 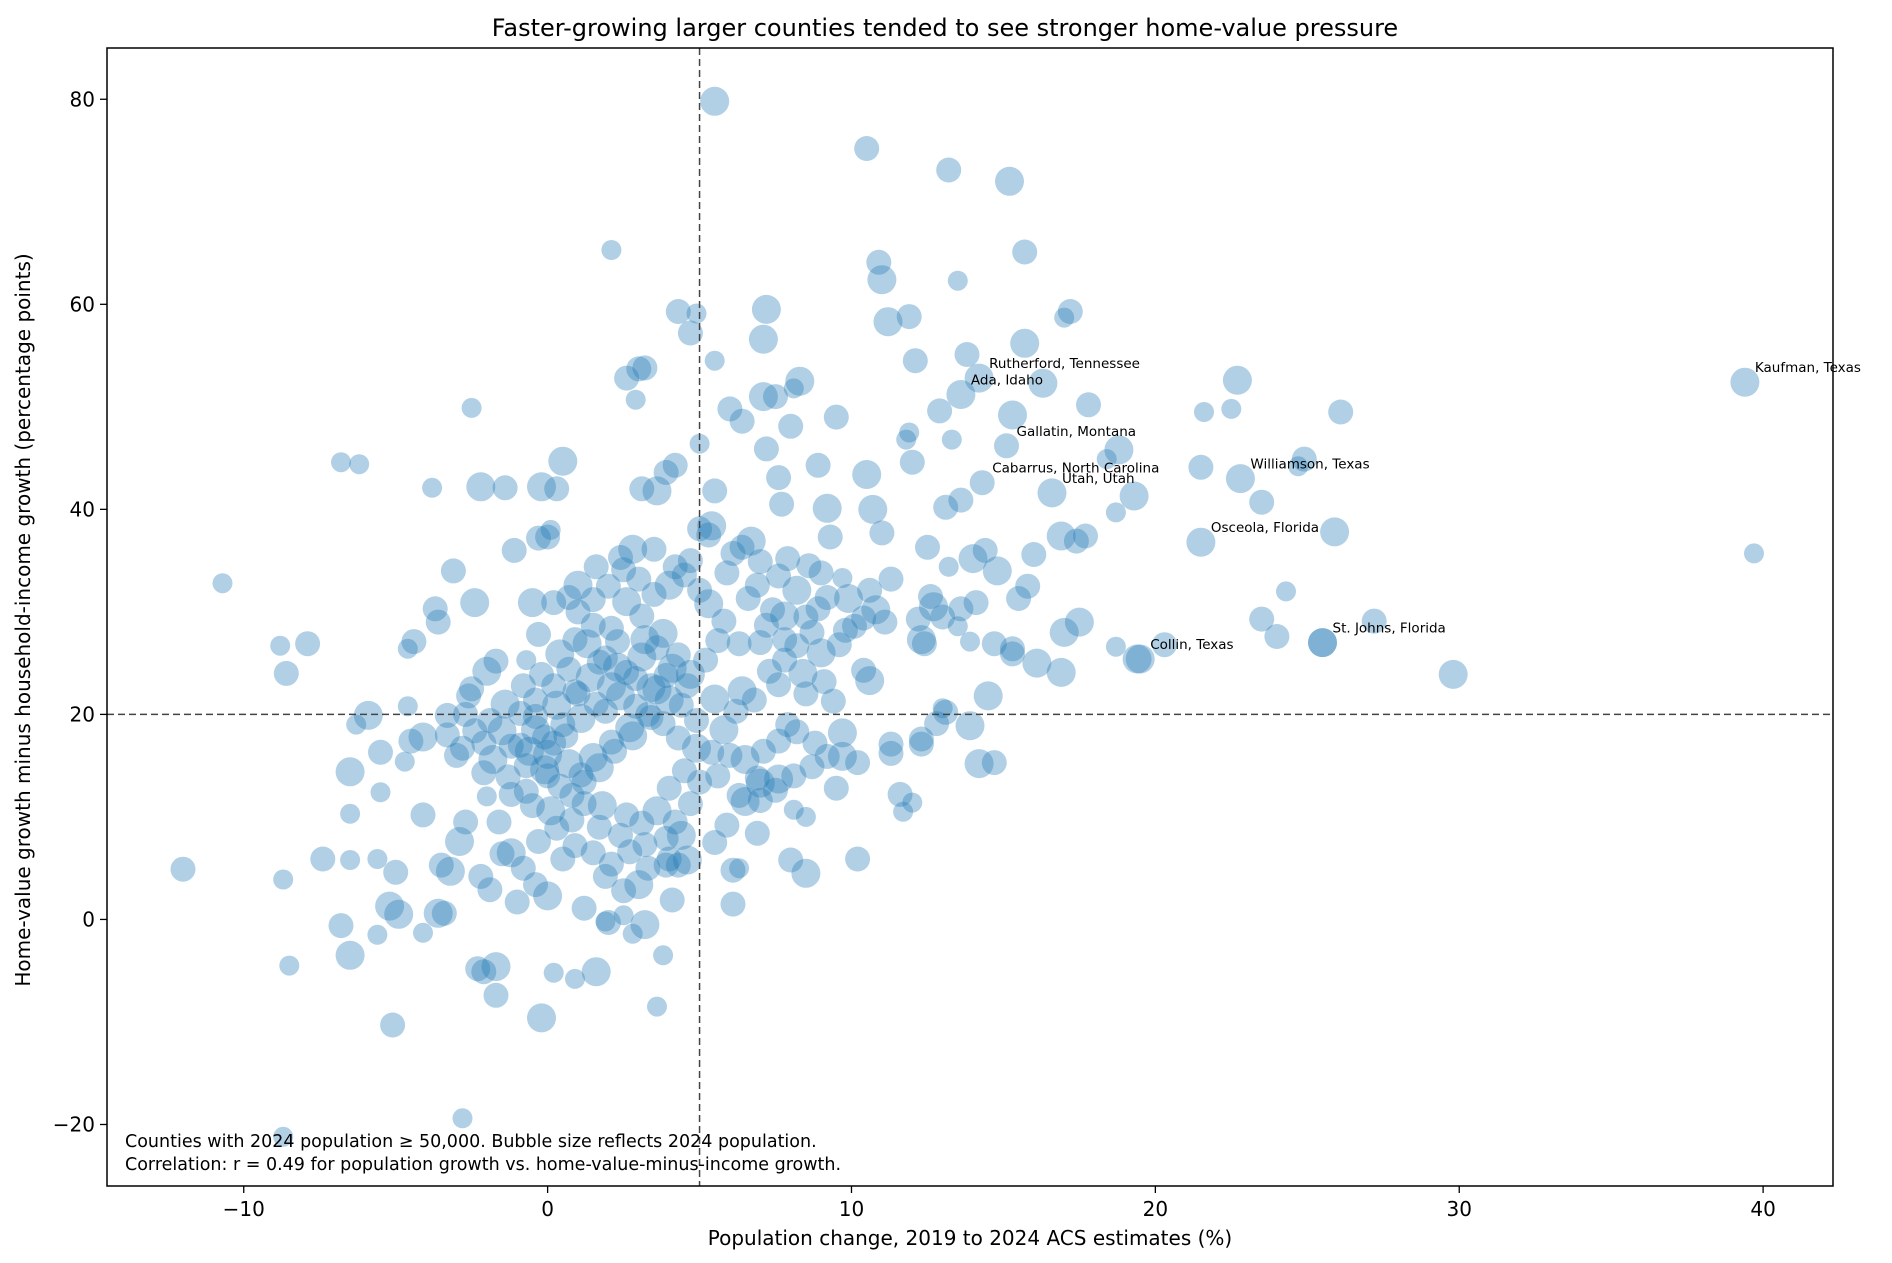 What do you see at coordinates (1098, 479) in the screenshot?
I see `county-label-5: Utah, Utah` at bounding box center [1098, 479].